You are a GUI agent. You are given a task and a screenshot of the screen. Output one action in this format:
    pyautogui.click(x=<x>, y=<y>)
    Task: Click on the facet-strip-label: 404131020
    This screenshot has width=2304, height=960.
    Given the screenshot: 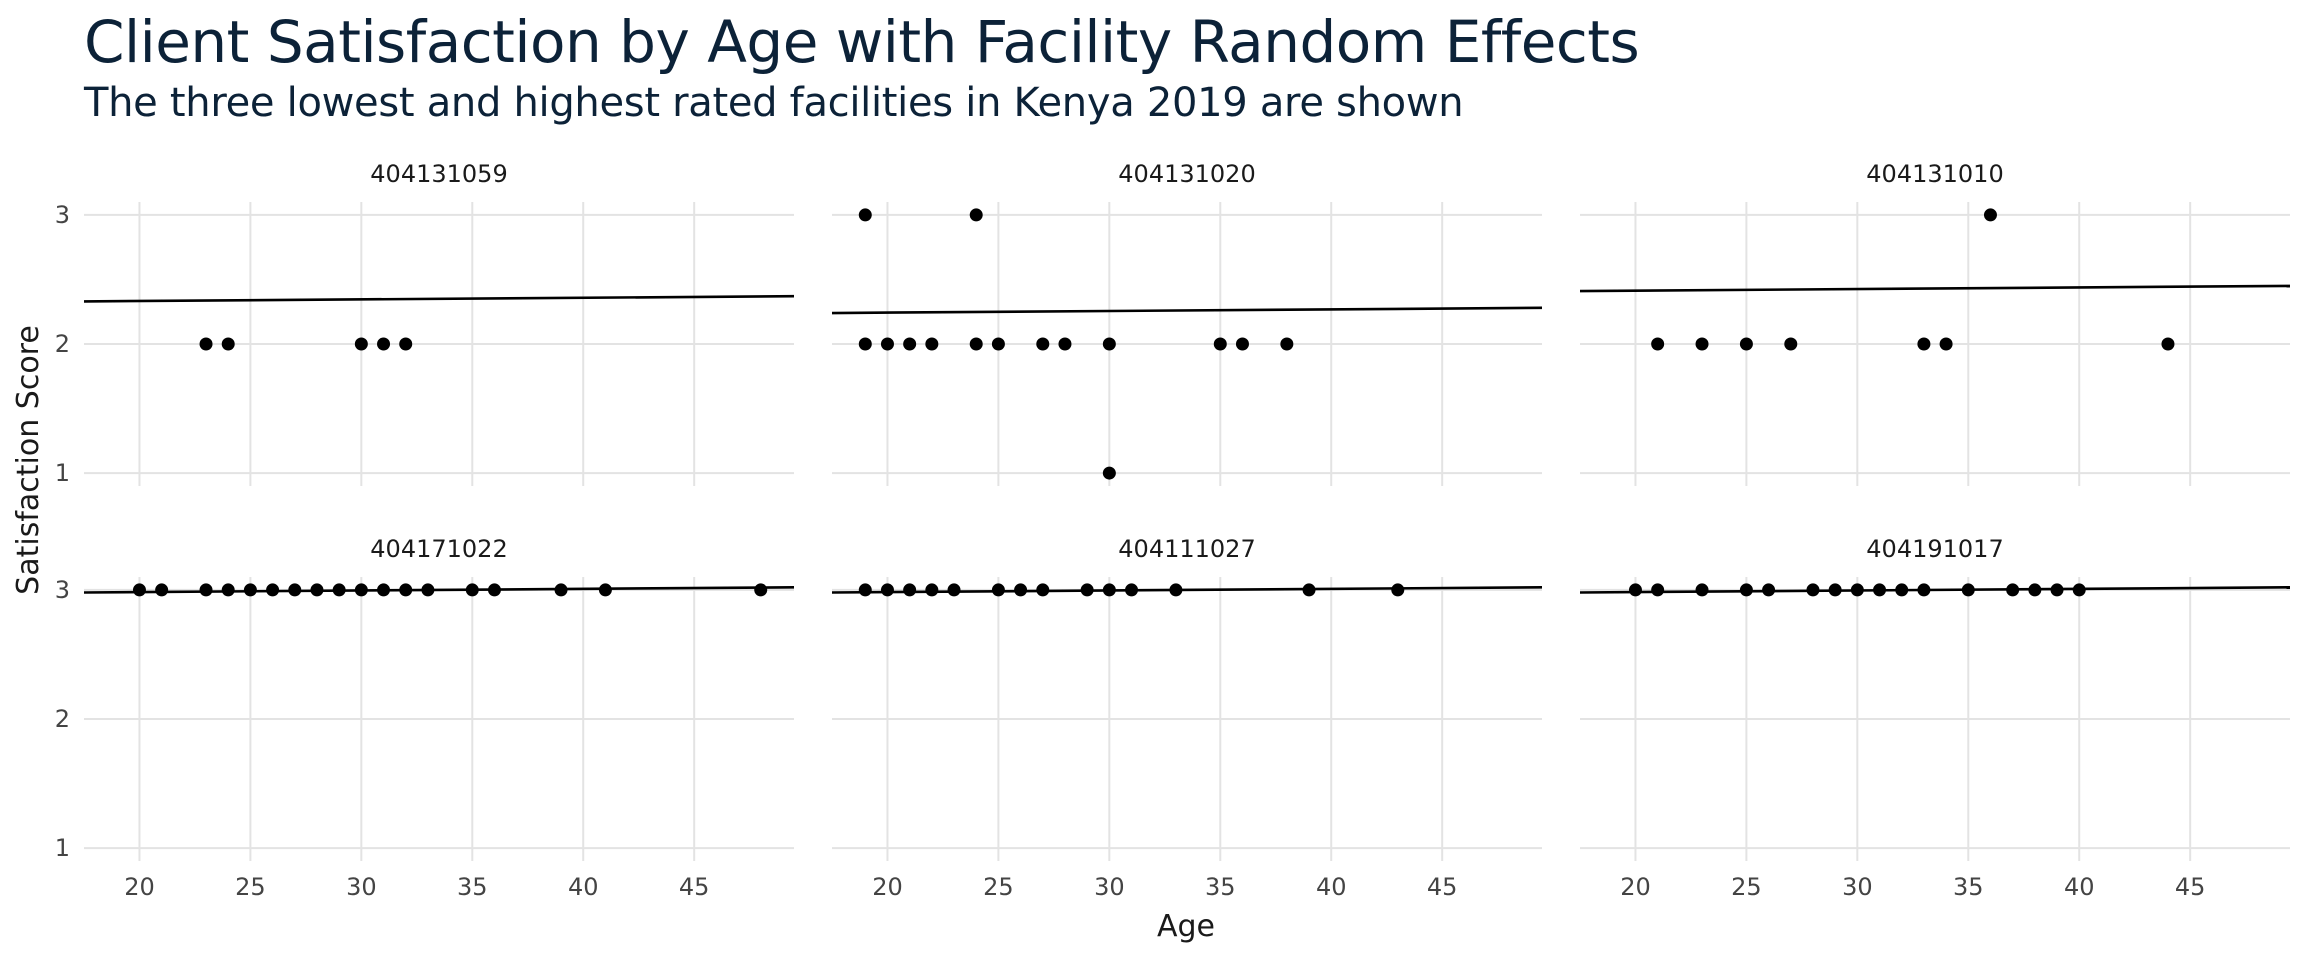 What is the action you would take?
    pyautogui.click(x=1186, y=174)
    